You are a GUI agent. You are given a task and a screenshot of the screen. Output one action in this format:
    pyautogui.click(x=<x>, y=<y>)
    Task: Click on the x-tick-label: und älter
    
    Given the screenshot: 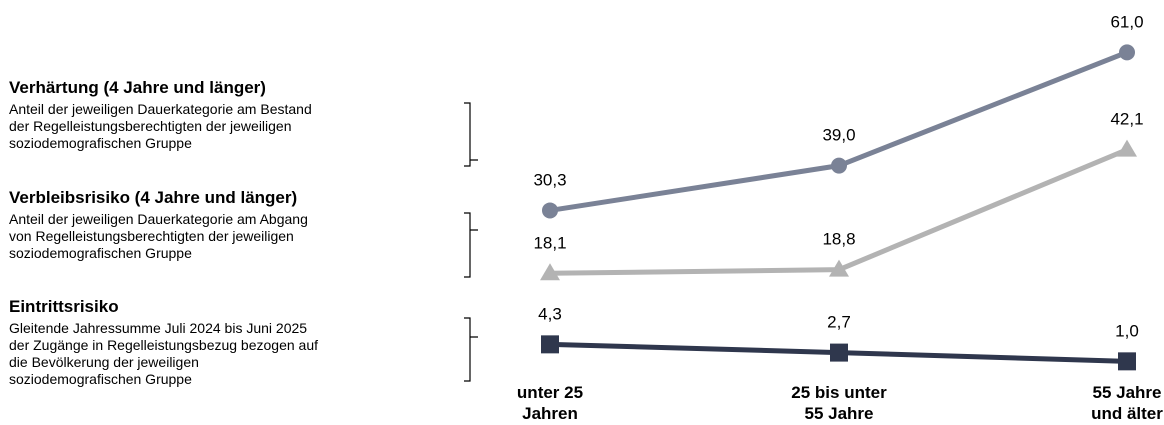 What is the action you would take?
    pyautogui.click(x=1127, y=413)
    